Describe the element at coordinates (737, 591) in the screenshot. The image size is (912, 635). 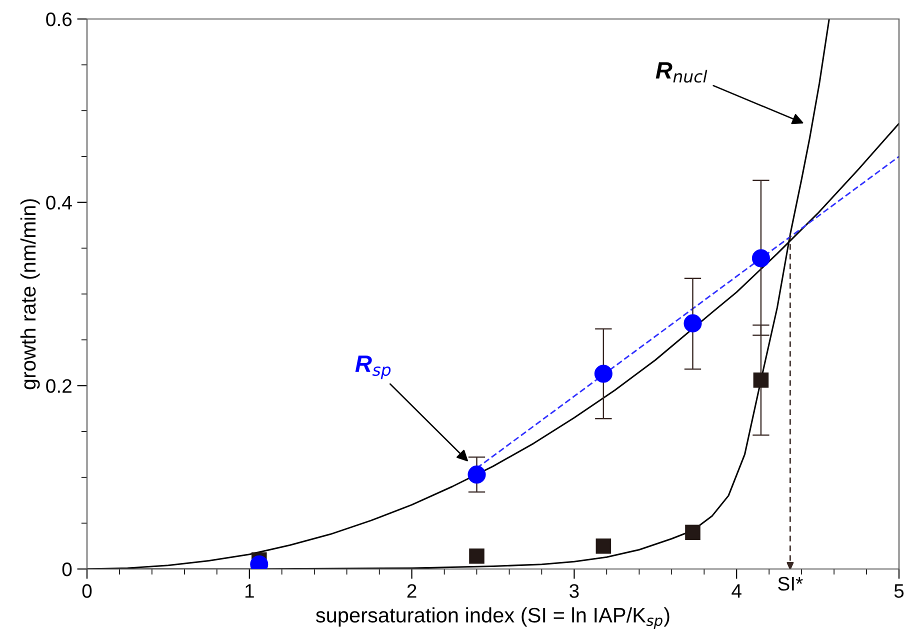
I see `x-tick-label: 4` at that location.